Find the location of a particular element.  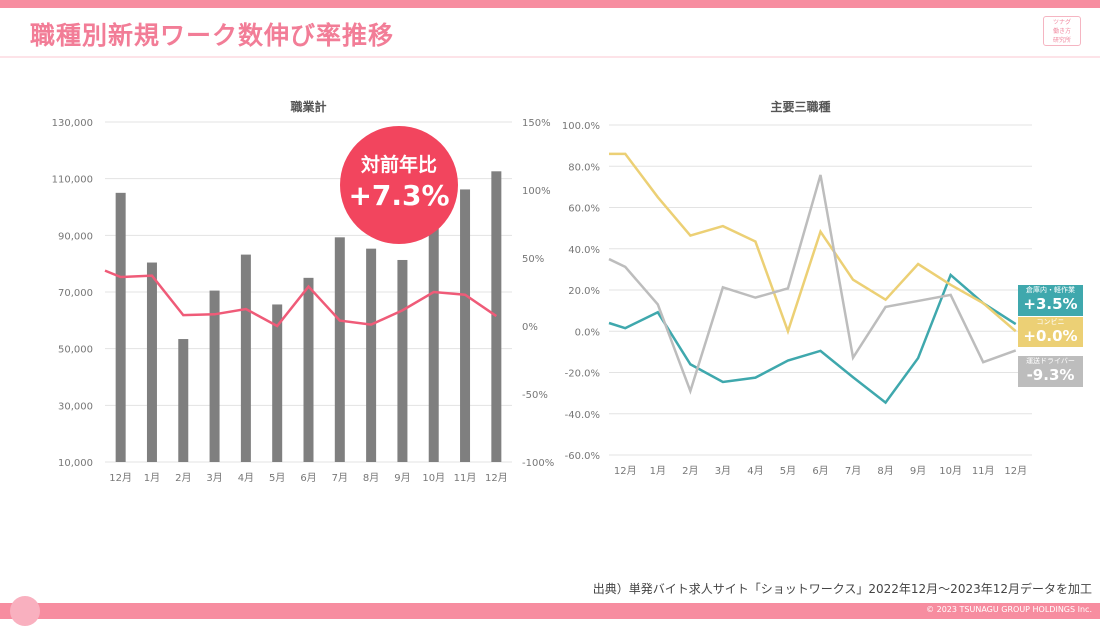

y-left-tick: 10,000 is located at coordinates (75, 463).